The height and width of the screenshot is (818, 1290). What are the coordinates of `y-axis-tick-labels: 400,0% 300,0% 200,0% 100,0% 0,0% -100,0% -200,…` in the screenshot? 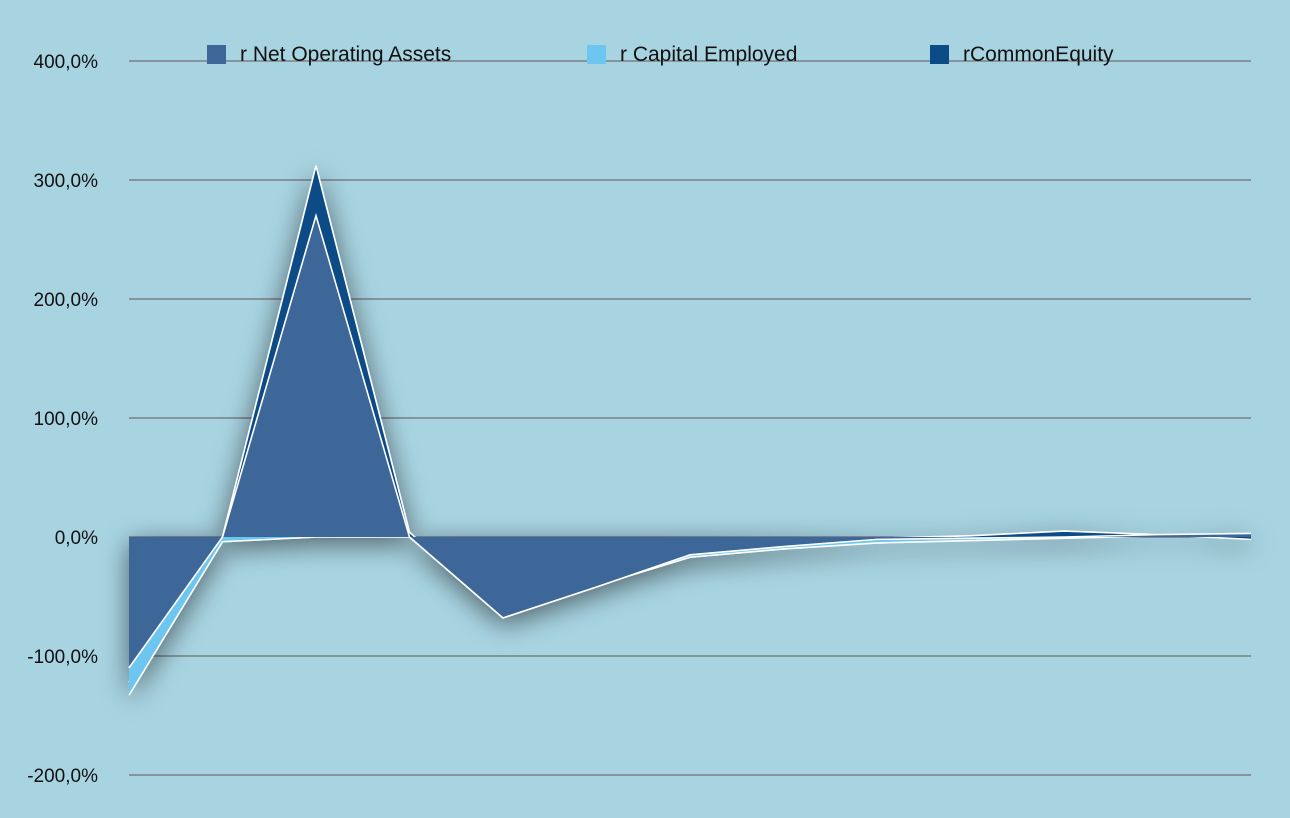 It's located at (62, 419).